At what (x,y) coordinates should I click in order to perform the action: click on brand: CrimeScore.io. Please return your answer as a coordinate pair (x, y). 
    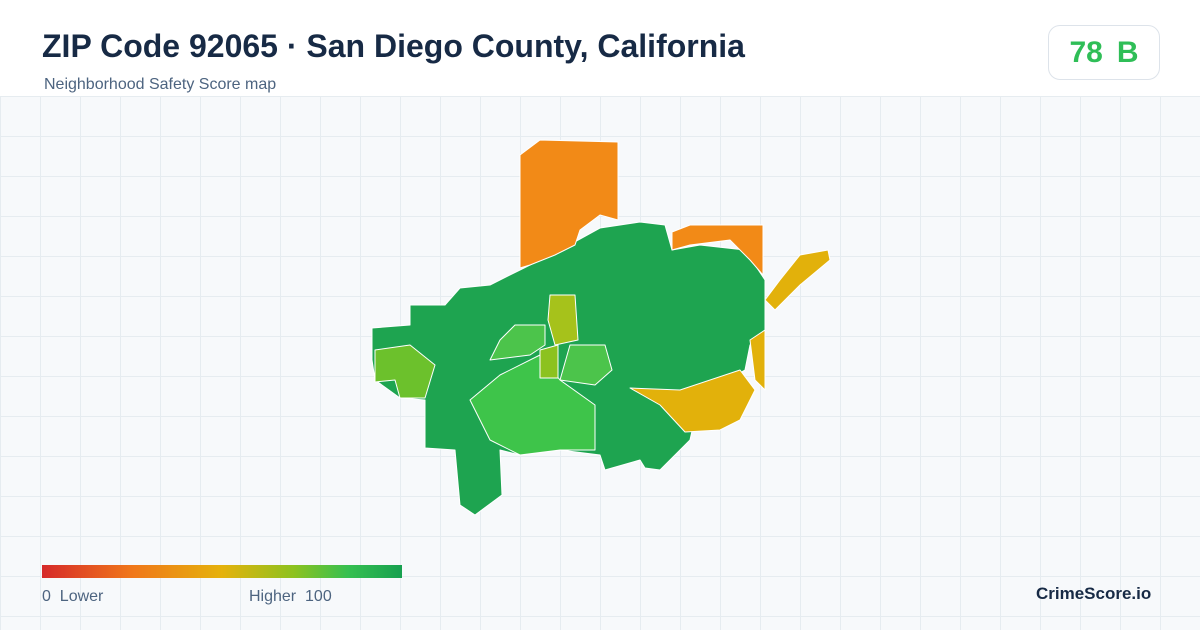
    Looking at the image, I should click on (1094, 593).